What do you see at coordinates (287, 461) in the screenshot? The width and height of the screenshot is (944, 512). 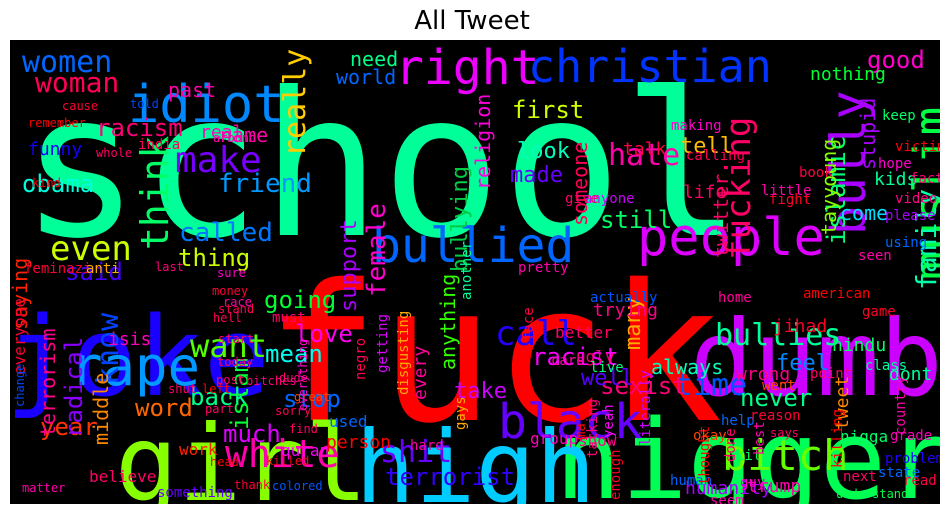 I see `word-killed: killed` at bounding box center [287, 461].